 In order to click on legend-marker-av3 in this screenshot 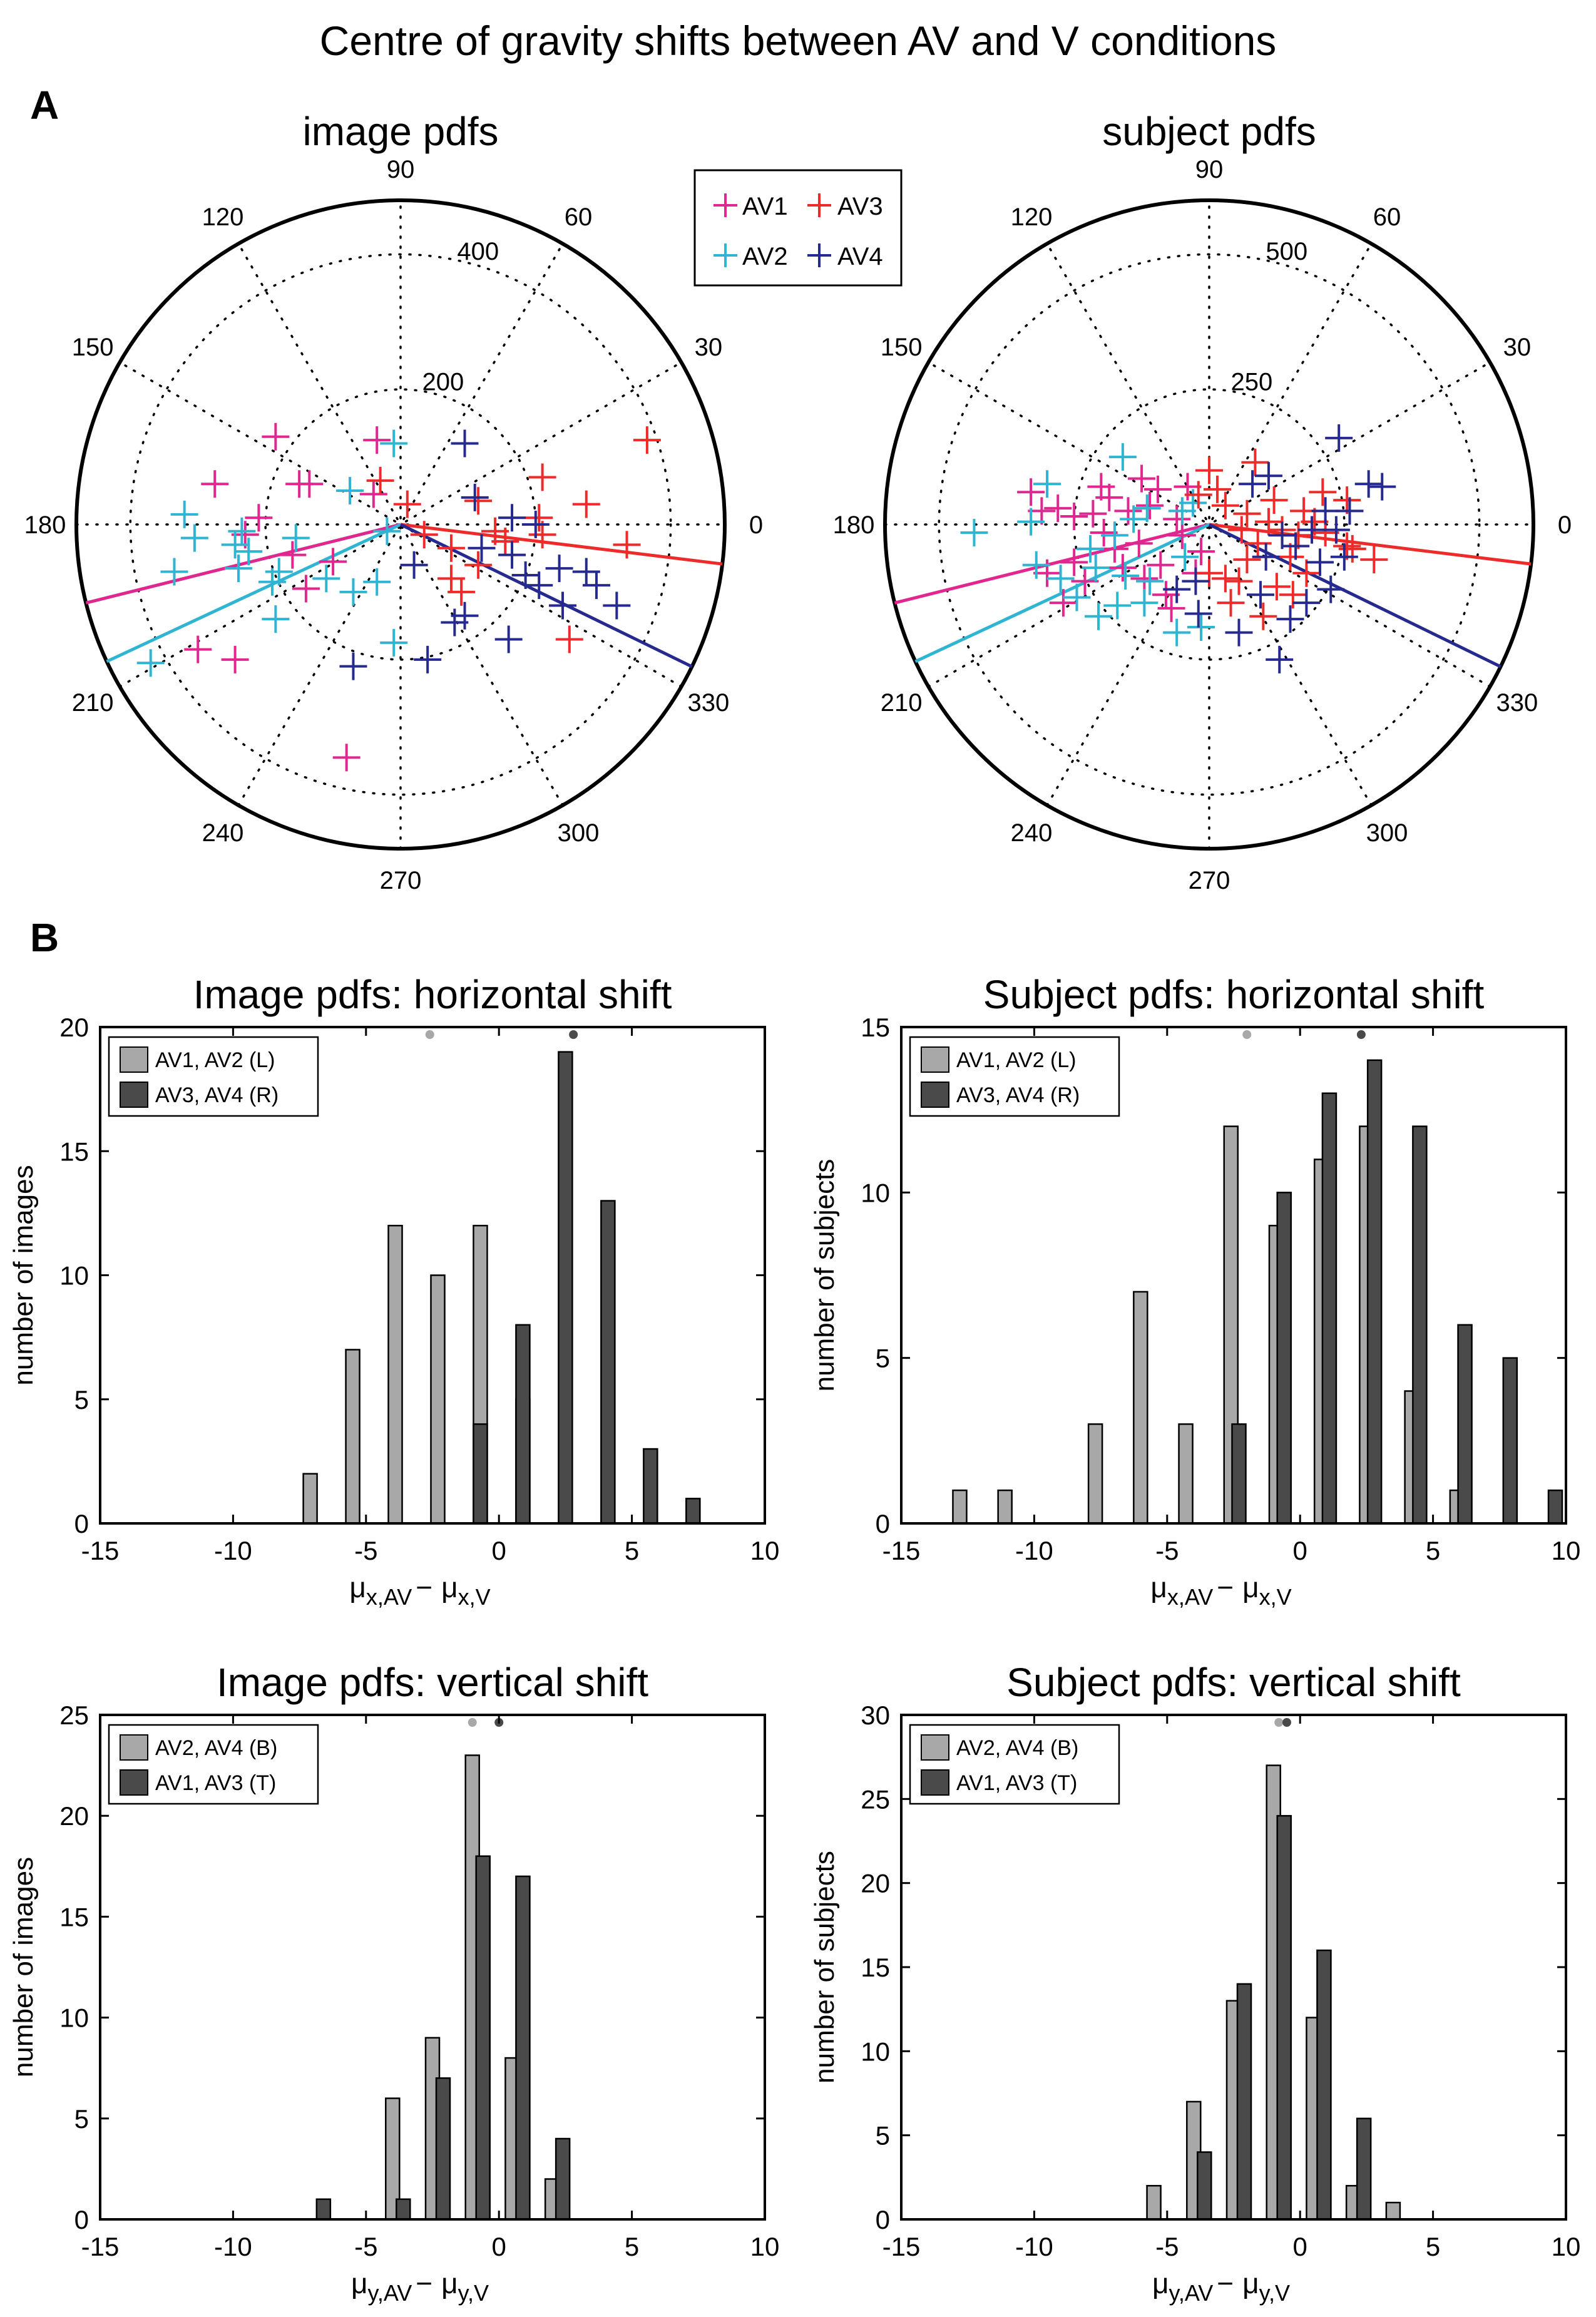, I will do `click(819, 205)`.